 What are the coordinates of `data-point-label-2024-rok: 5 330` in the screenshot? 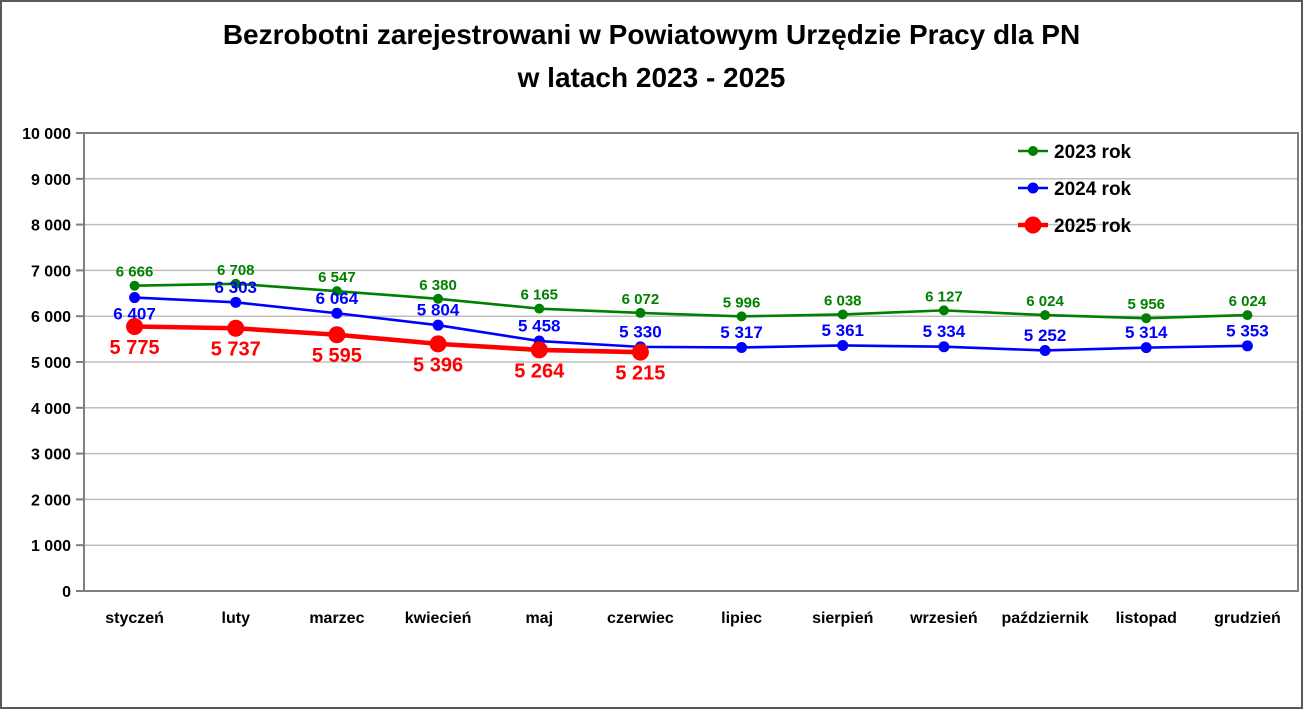 It's located at (640, 331).